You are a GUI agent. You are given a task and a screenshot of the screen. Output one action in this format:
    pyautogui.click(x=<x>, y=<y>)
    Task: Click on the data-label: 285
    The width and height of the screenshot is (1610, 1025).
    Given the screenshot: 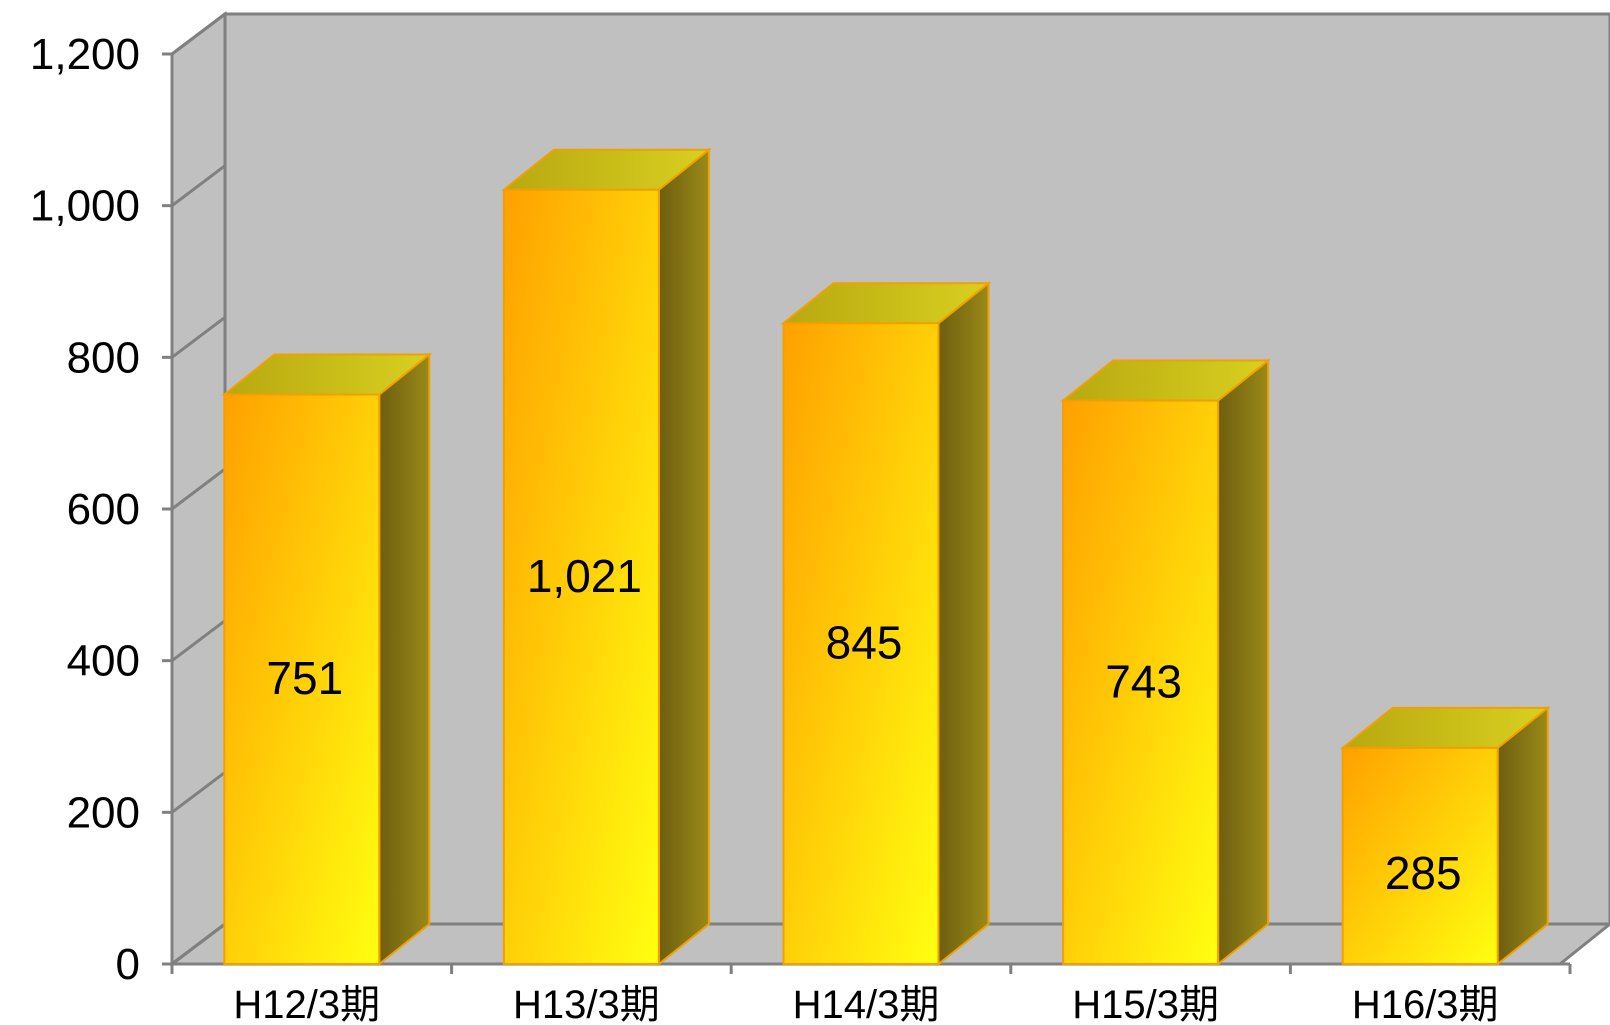 What is the action you would take?
    pyautogui.click(x=1423, y=873)
    